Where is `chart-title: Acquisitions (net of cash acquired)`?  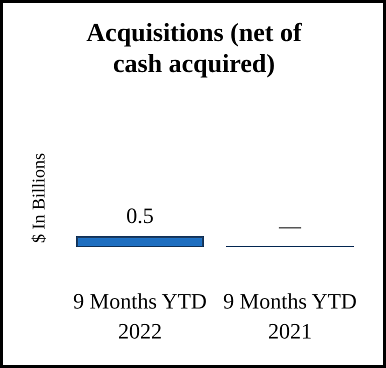 chart-title: Acquisitions (net of cash acquired) is located at coordinates (194, 48).